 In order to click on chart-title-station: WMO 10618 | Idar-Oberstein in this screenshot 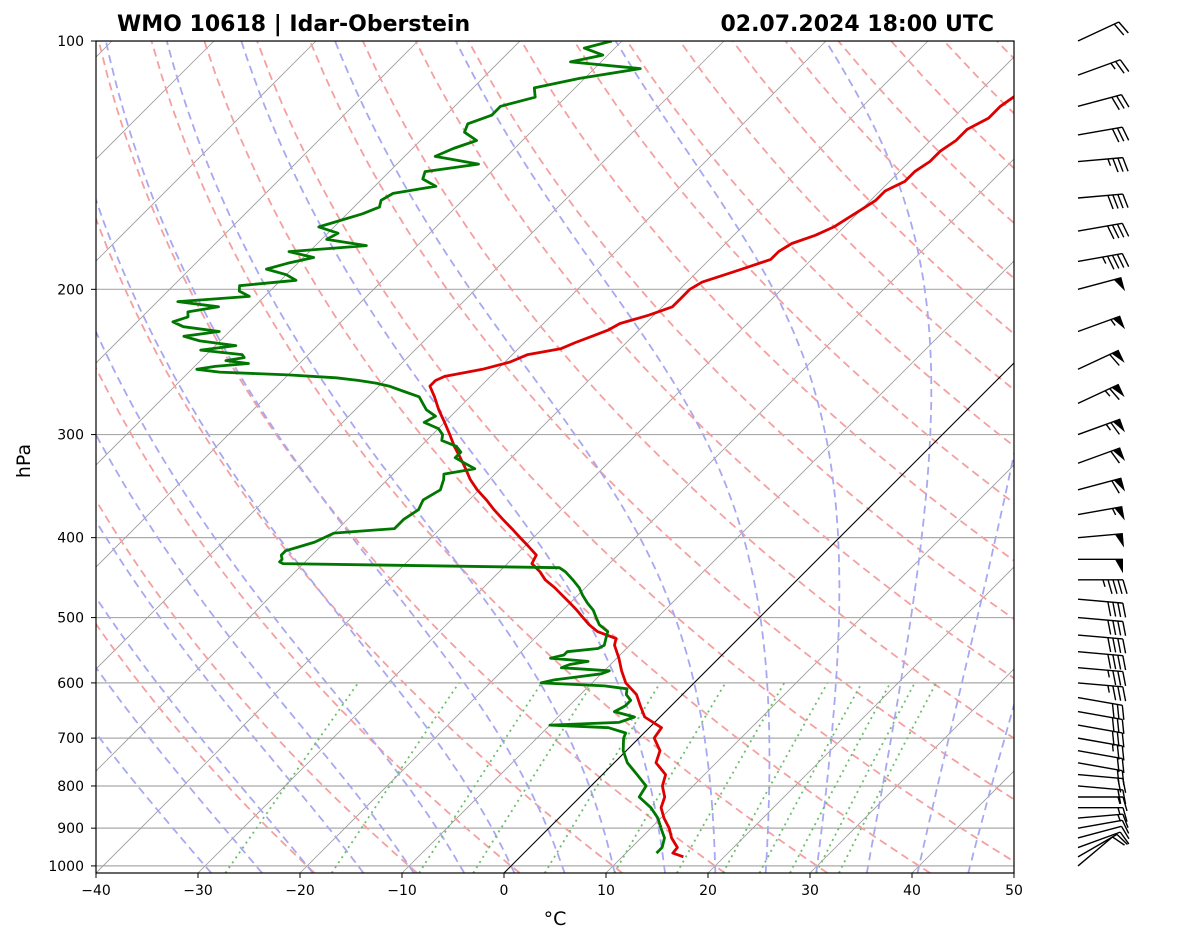, I will do `click(293, 24)`.